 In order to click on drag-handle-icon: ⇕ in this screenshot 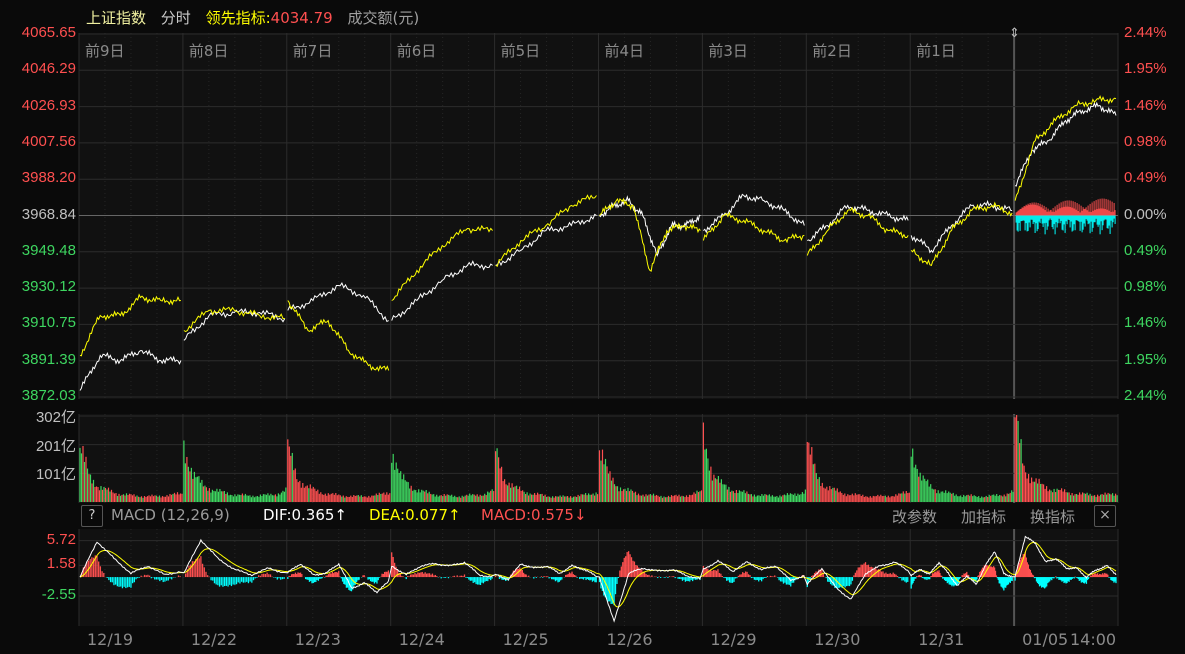, I will do `click(1014, 33)`.